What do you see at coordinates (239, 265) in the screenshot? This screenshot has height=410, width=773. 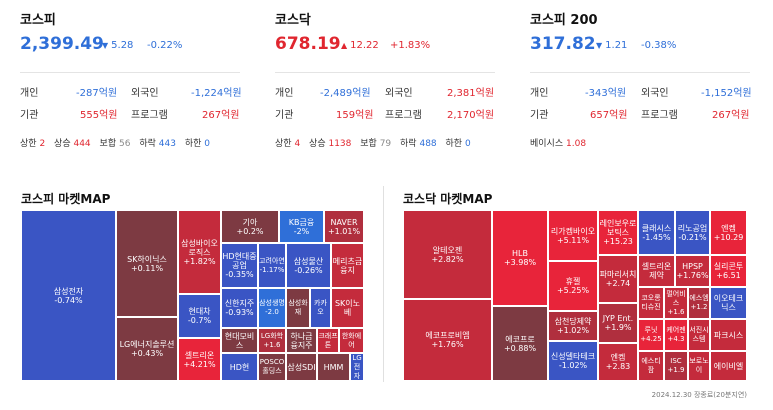 I see `treemap-cell: HD현대중공업 -0.35%` at bounding box center [239, 265].